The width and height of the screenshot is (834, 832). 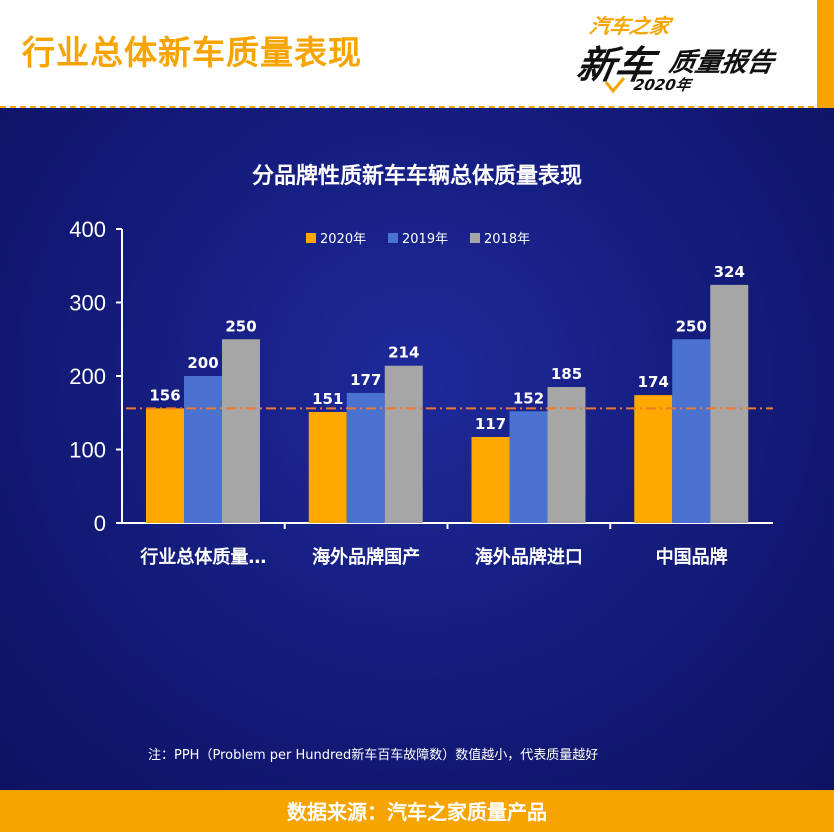 What do you see at coordinates (490, 424) in the screenshot?
I see `data-label: 117` at bounding box center [490, 424].